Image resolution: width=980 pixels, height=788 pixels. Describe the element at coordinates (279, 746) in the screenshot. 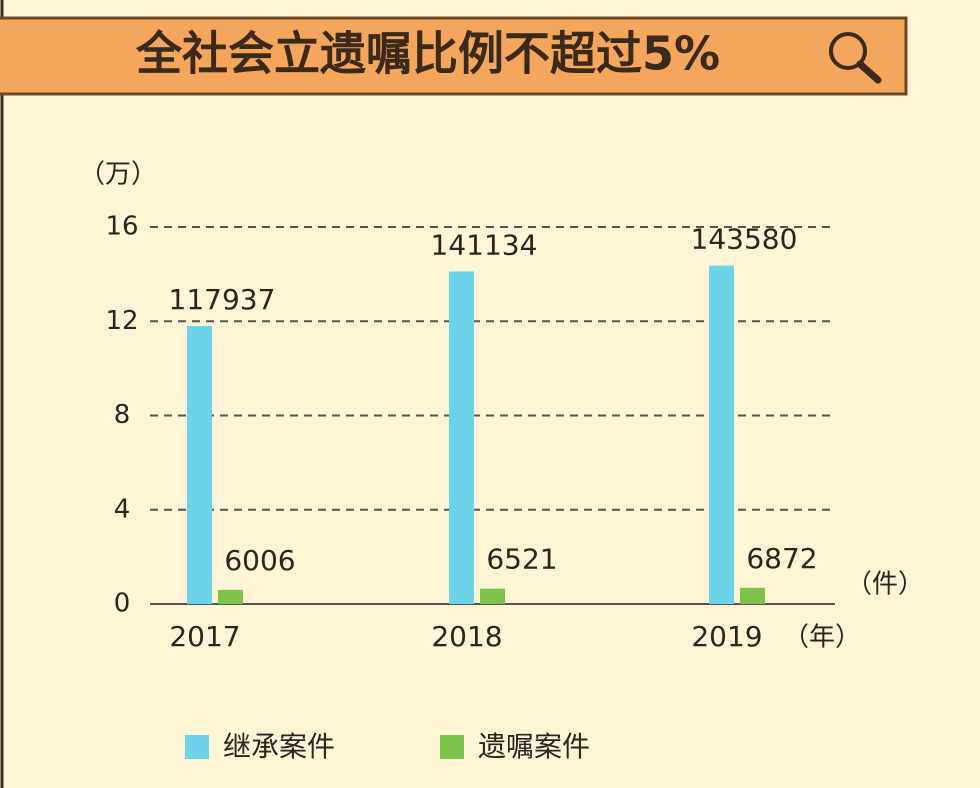

I see `legend-label: 继承案件` at that location.